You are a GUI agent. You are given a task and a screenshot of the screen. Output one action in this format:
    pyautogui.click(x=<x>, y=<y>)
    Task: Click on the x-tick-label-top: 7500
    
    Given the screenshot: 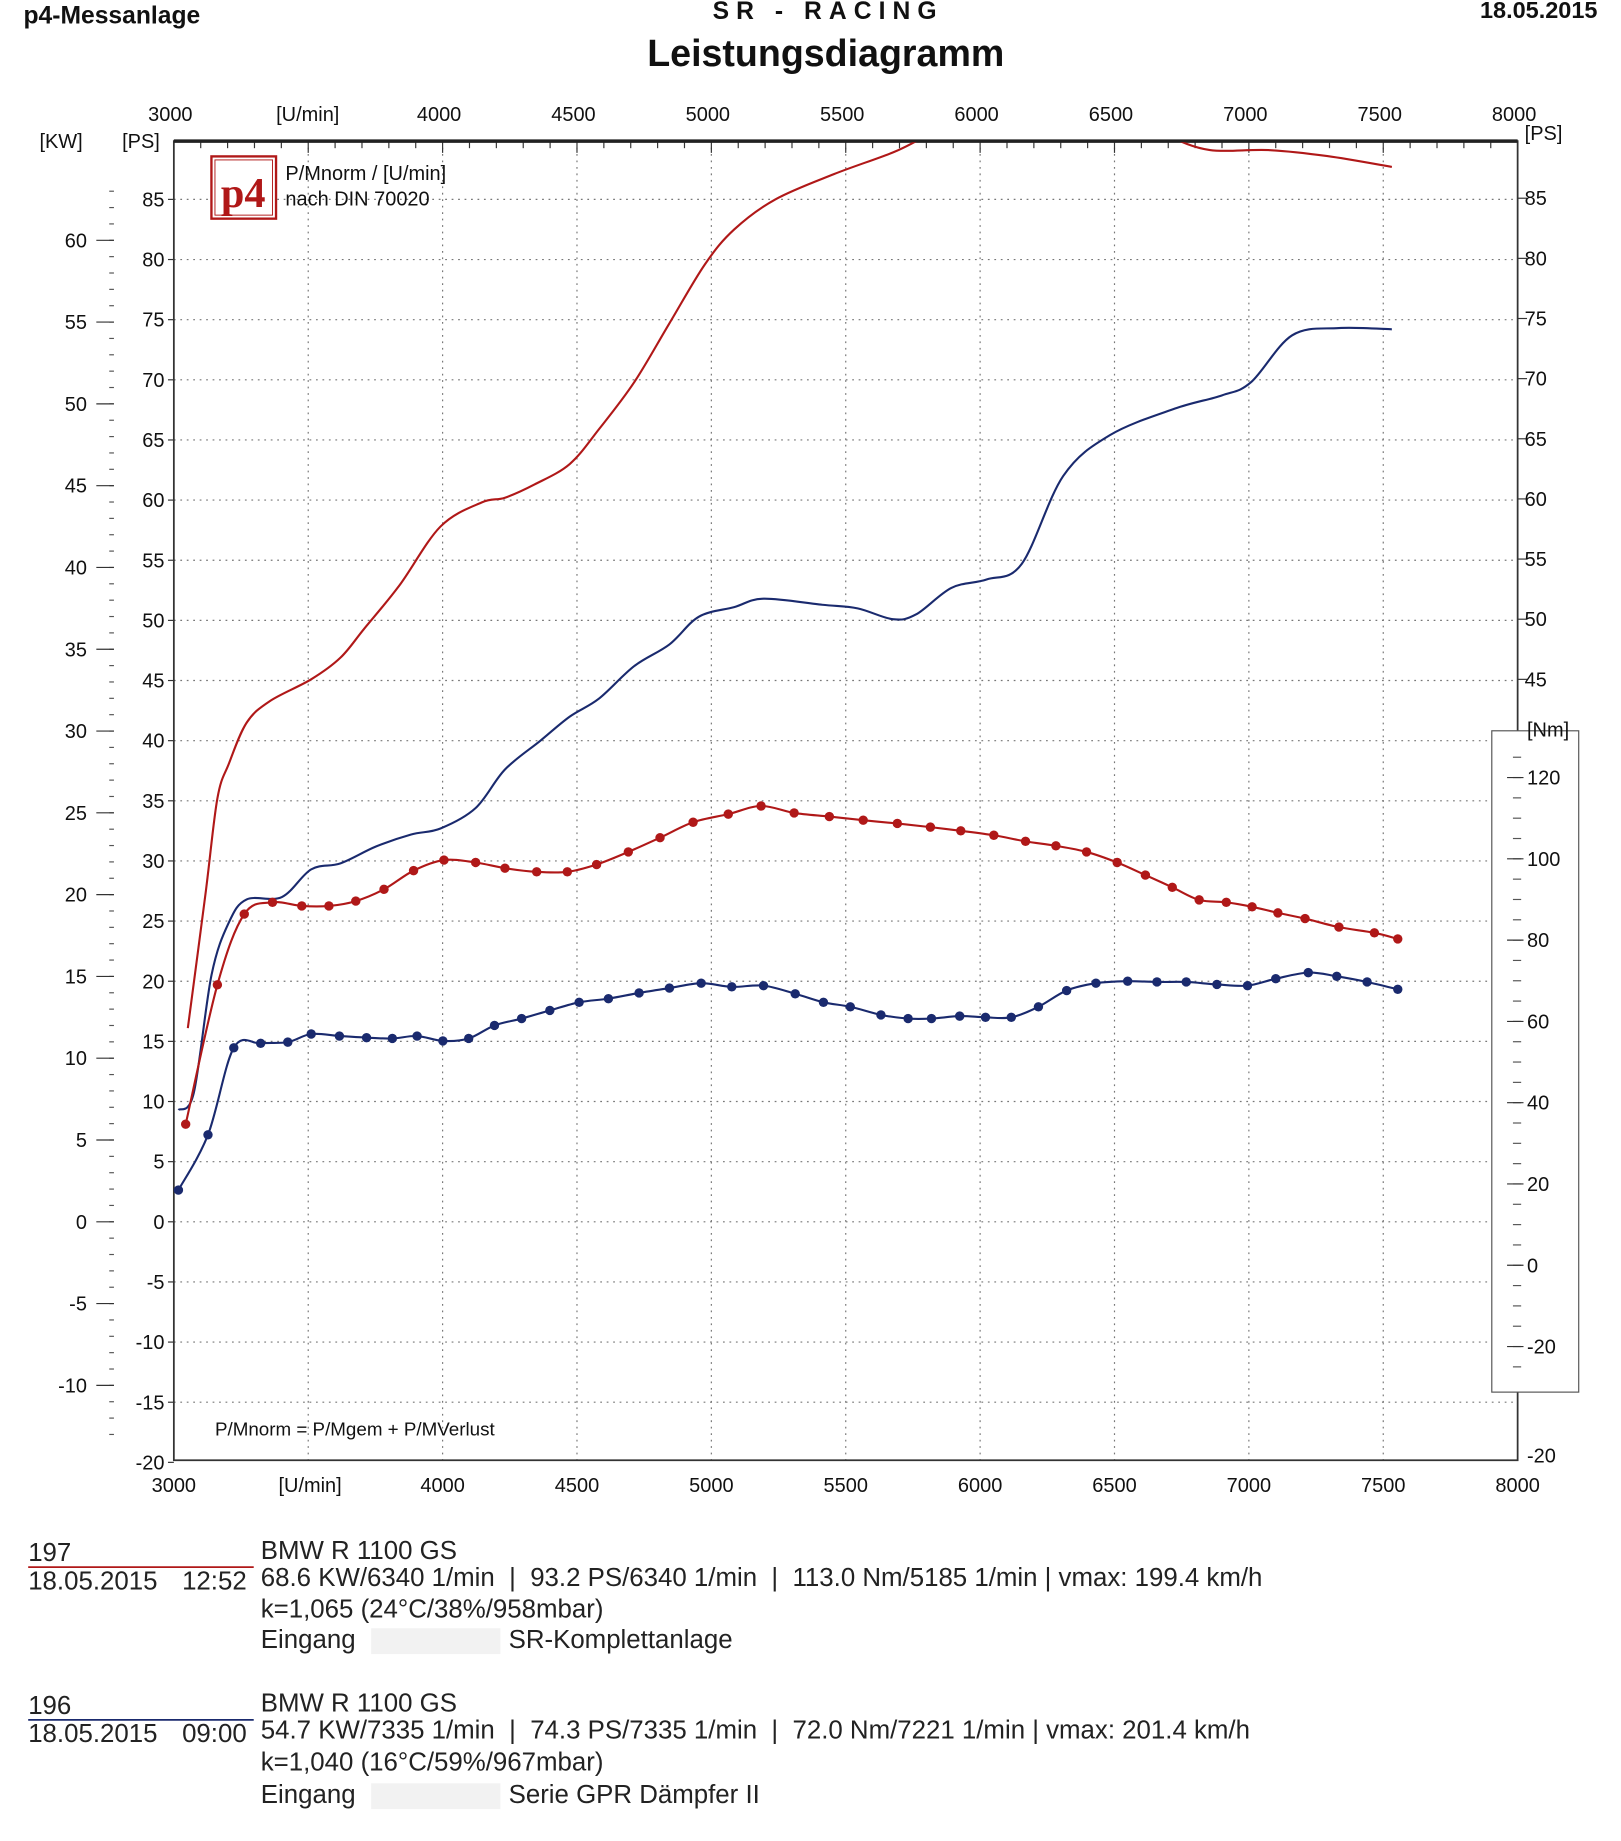 What is the action you would take?
    pyautogui.click(x=1380, y=115)
    